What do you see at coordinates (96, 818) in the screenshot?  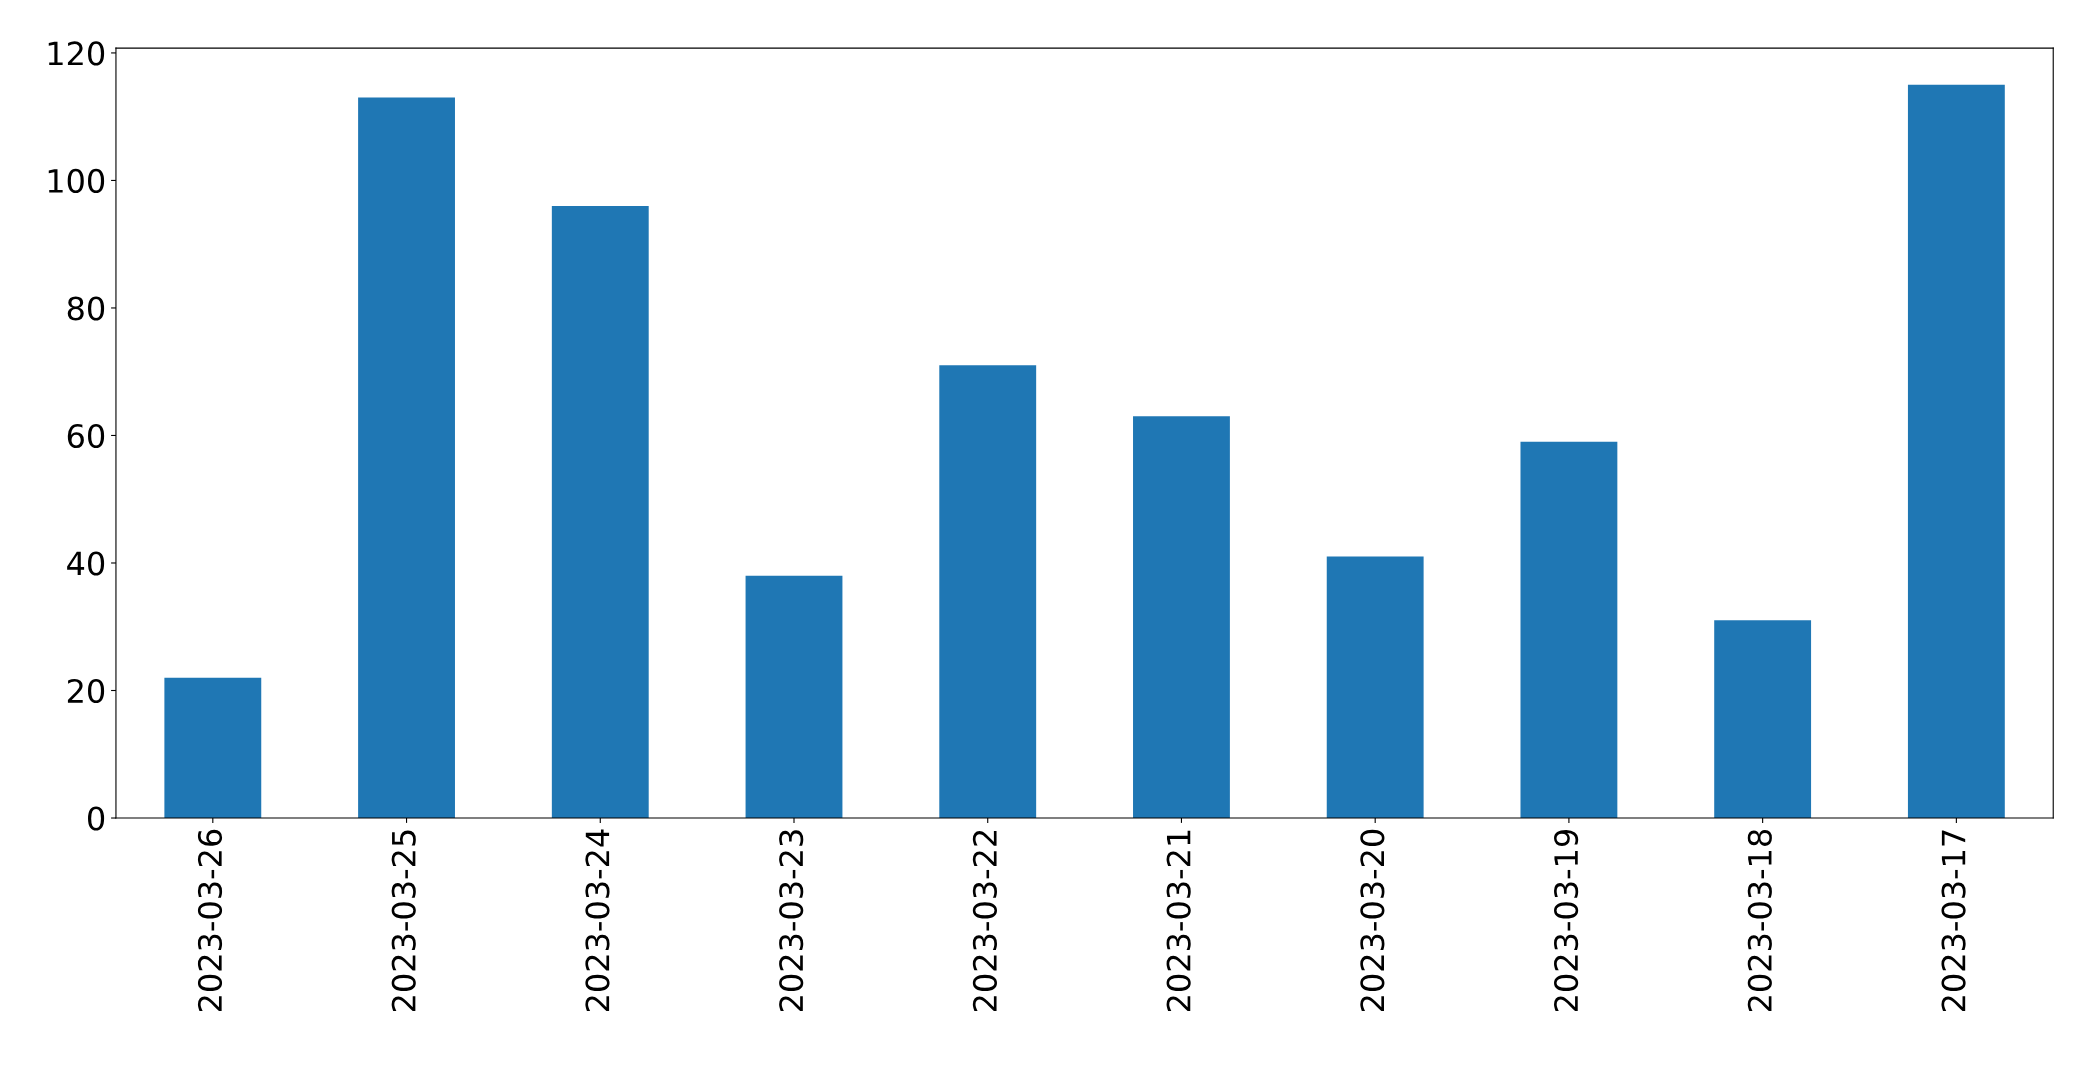 I see `y-tick-label: 0` at bounding box center [96, 818].